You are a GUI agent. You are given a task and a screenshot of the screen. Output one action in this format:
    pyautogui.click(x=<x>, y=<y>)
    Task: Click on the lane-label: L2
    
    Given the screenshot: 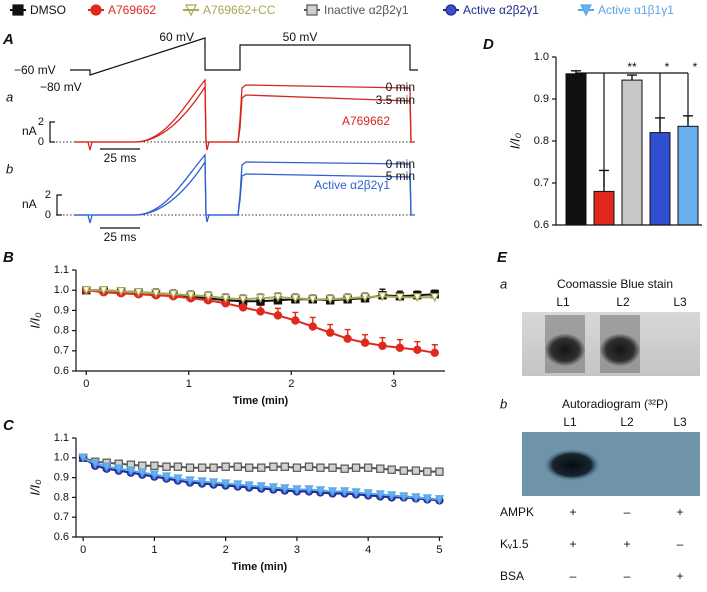 What is the action you would take?
    pyautogui.click(x=627, y=422)
    